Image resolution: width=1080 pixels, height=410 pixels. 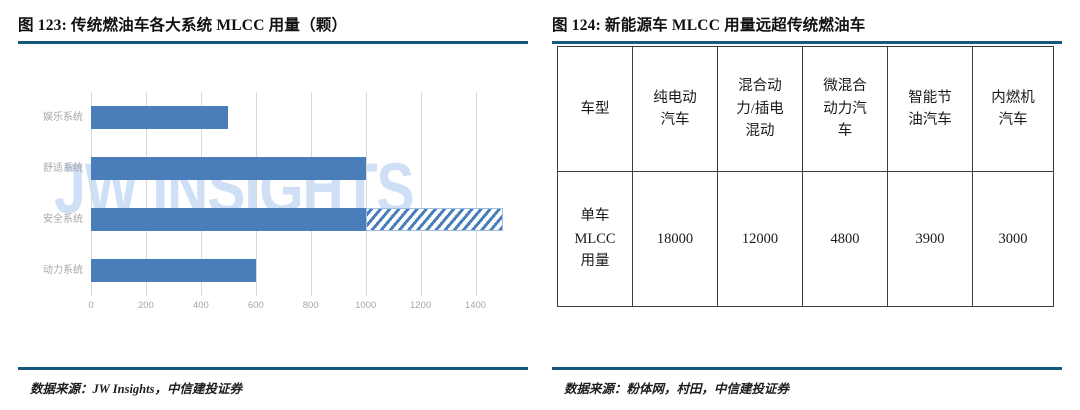 I want to click on title-divider-right, so click(x=807, y=42).